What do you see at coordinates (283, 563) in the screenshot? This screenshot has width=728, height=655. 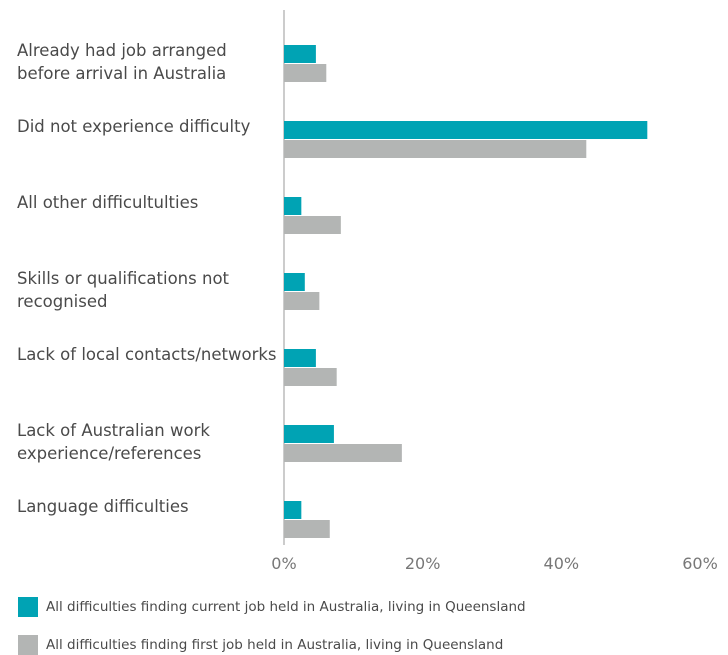 I see `x-tick-label: 0%` at bounding box center [283, 563].